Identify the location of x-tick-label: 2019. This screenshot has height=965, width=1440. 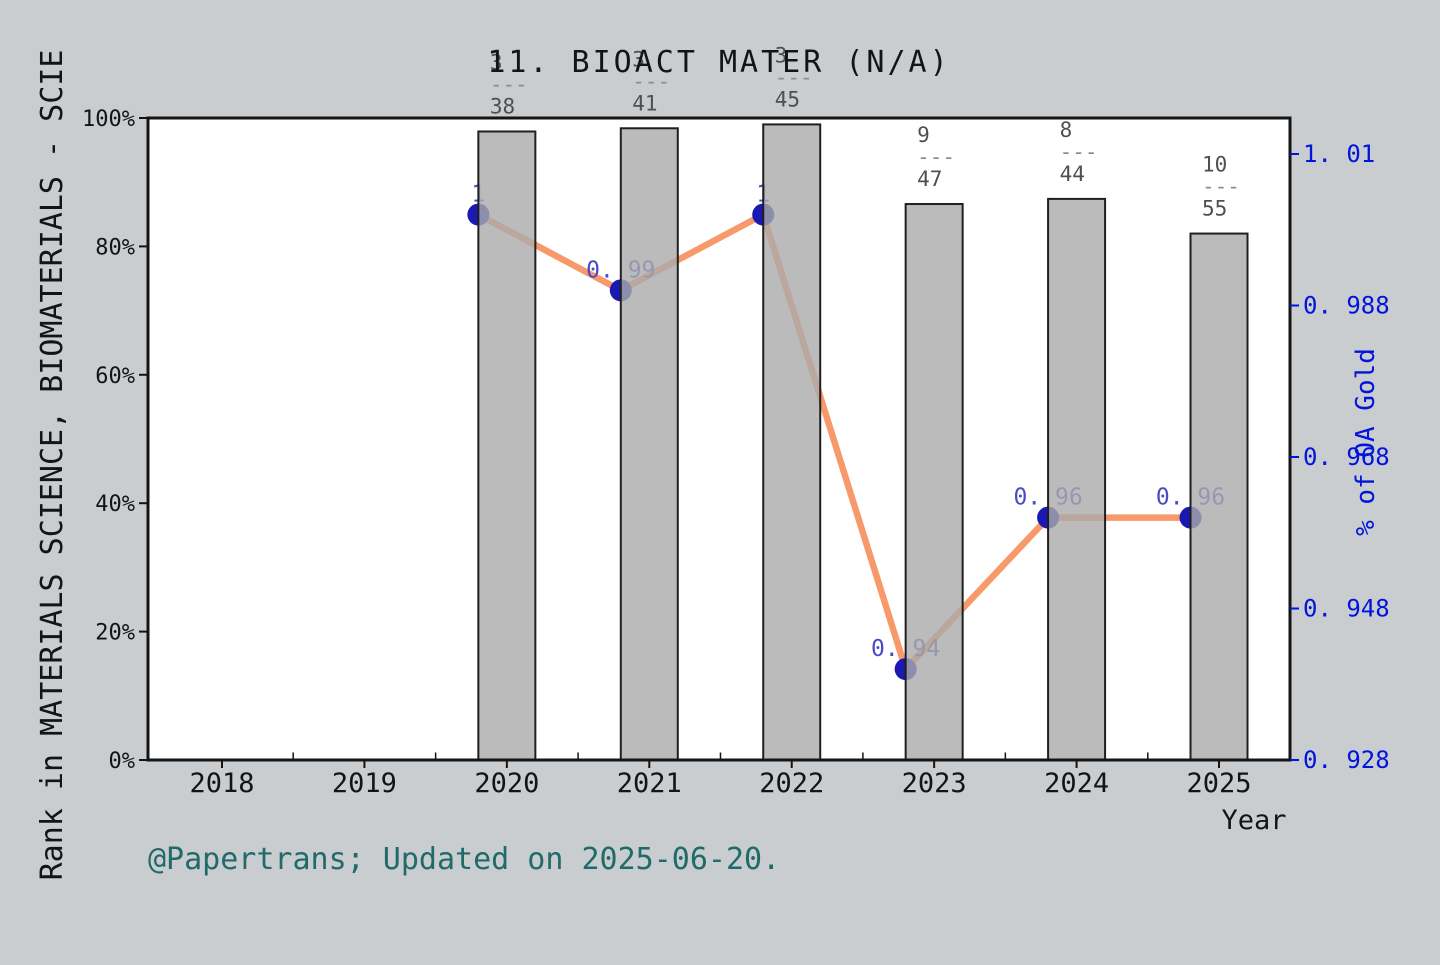
(364, 783).